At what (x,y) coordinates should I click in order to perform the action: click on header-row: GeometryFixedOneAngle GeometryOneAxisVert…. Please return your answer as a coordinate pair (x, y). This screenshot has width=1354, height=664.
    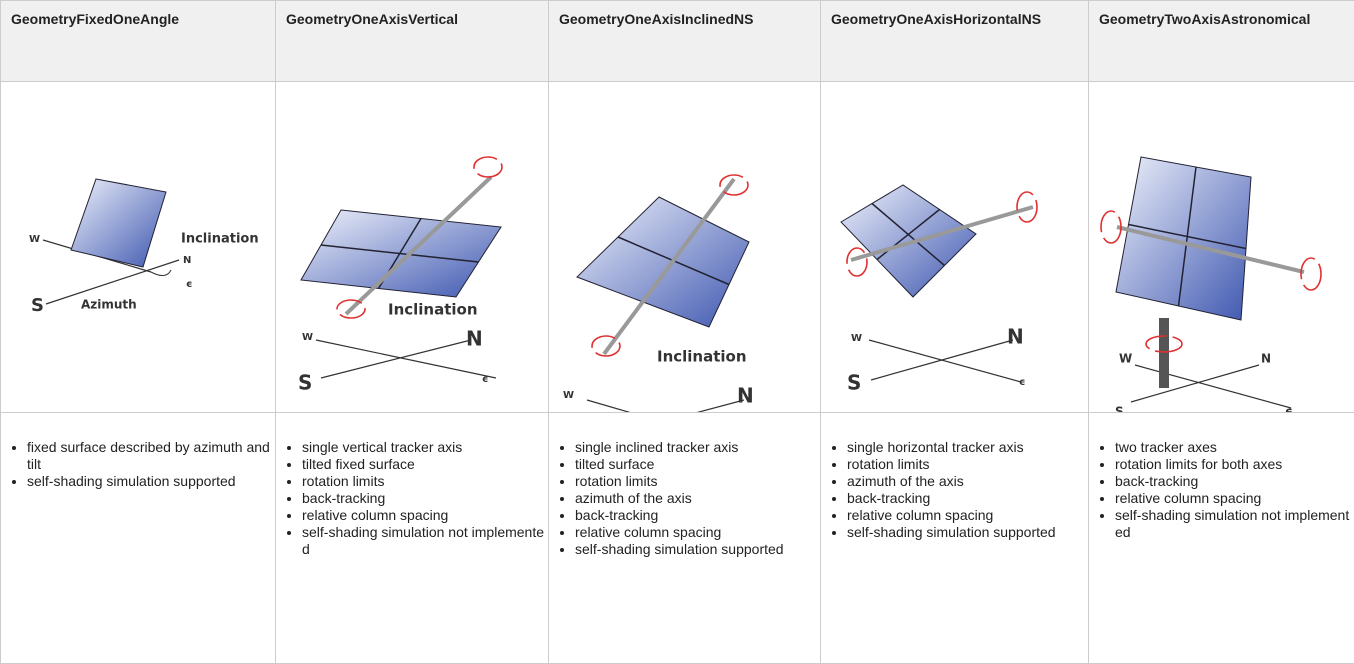
    Looking at the image, I should click on (677, 41).